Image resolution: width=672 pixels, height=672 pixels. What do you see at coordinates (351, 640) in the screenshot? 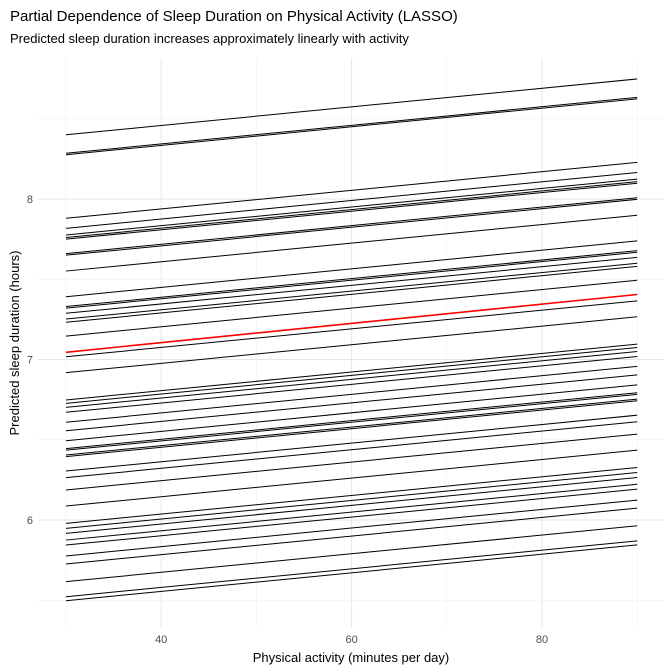
I see `x-tick-label: 60` at bounding box center [351, 640].